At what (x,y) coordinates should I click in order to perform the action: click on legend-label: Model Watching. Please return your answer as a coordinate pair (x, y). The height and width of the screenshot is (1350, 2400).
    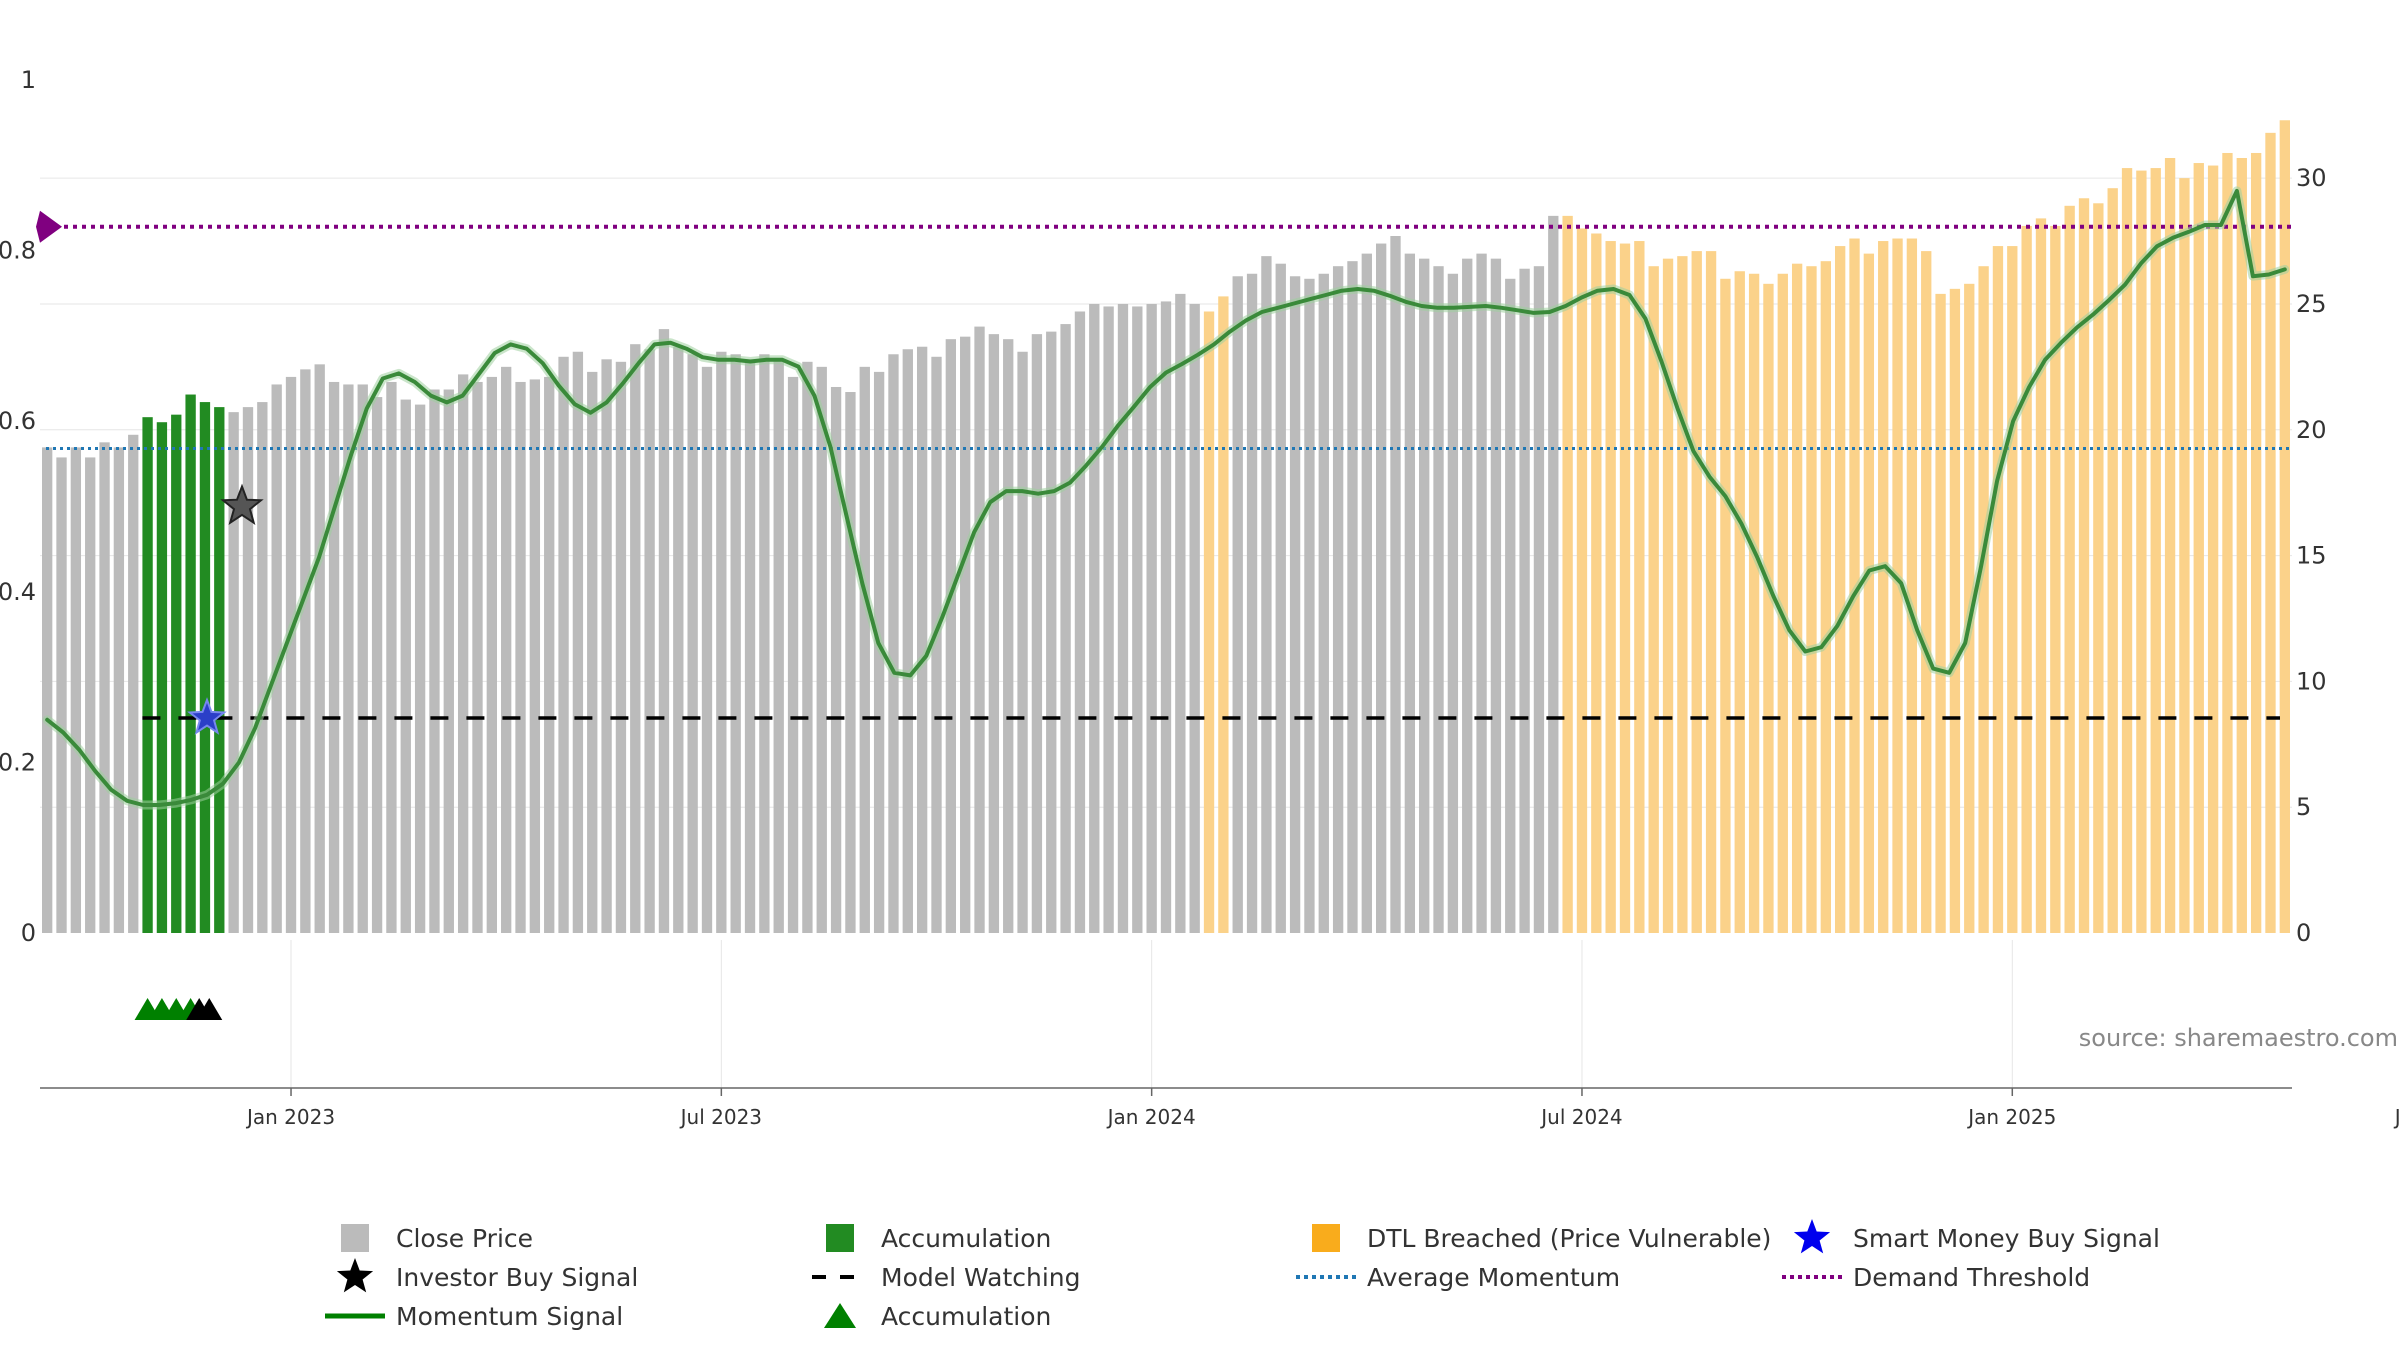
    Looking at the image, I should click on (981, 1277).